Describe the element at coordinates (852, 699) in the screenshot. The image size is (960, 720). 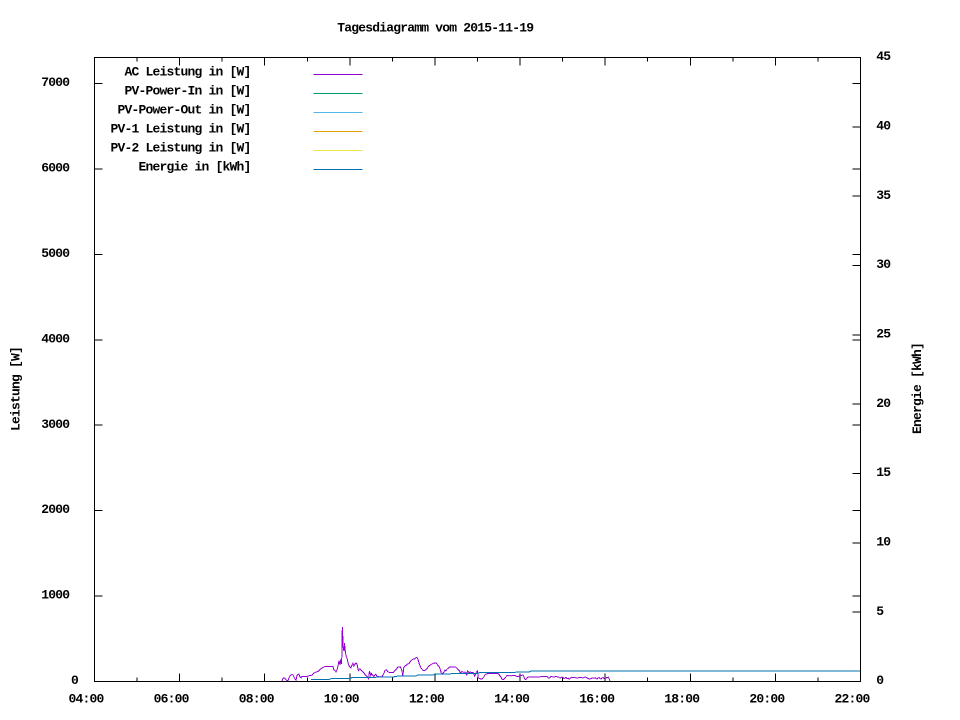
I see `svg-text: 22:00` at that location.